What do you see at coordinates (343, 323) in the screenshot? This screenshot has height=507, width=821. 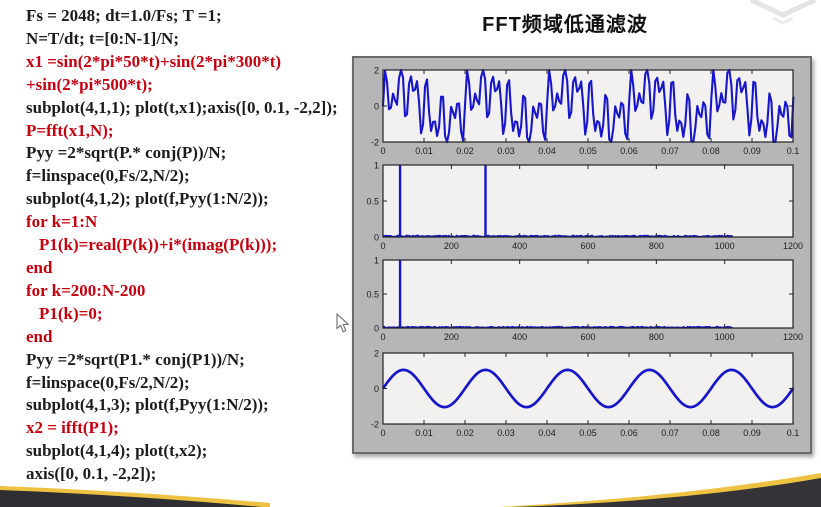 I see `mouse-cursor-icon` at bounding box center [343, 323].